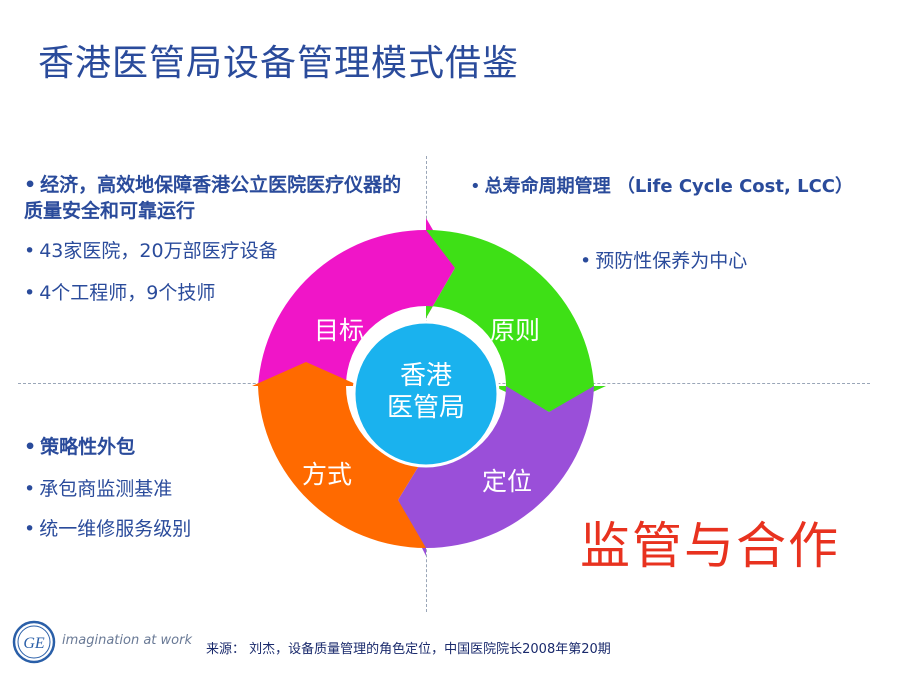 The image size is (900, 675). I want to click on center-line-2: 医管局, so click(425, 408).